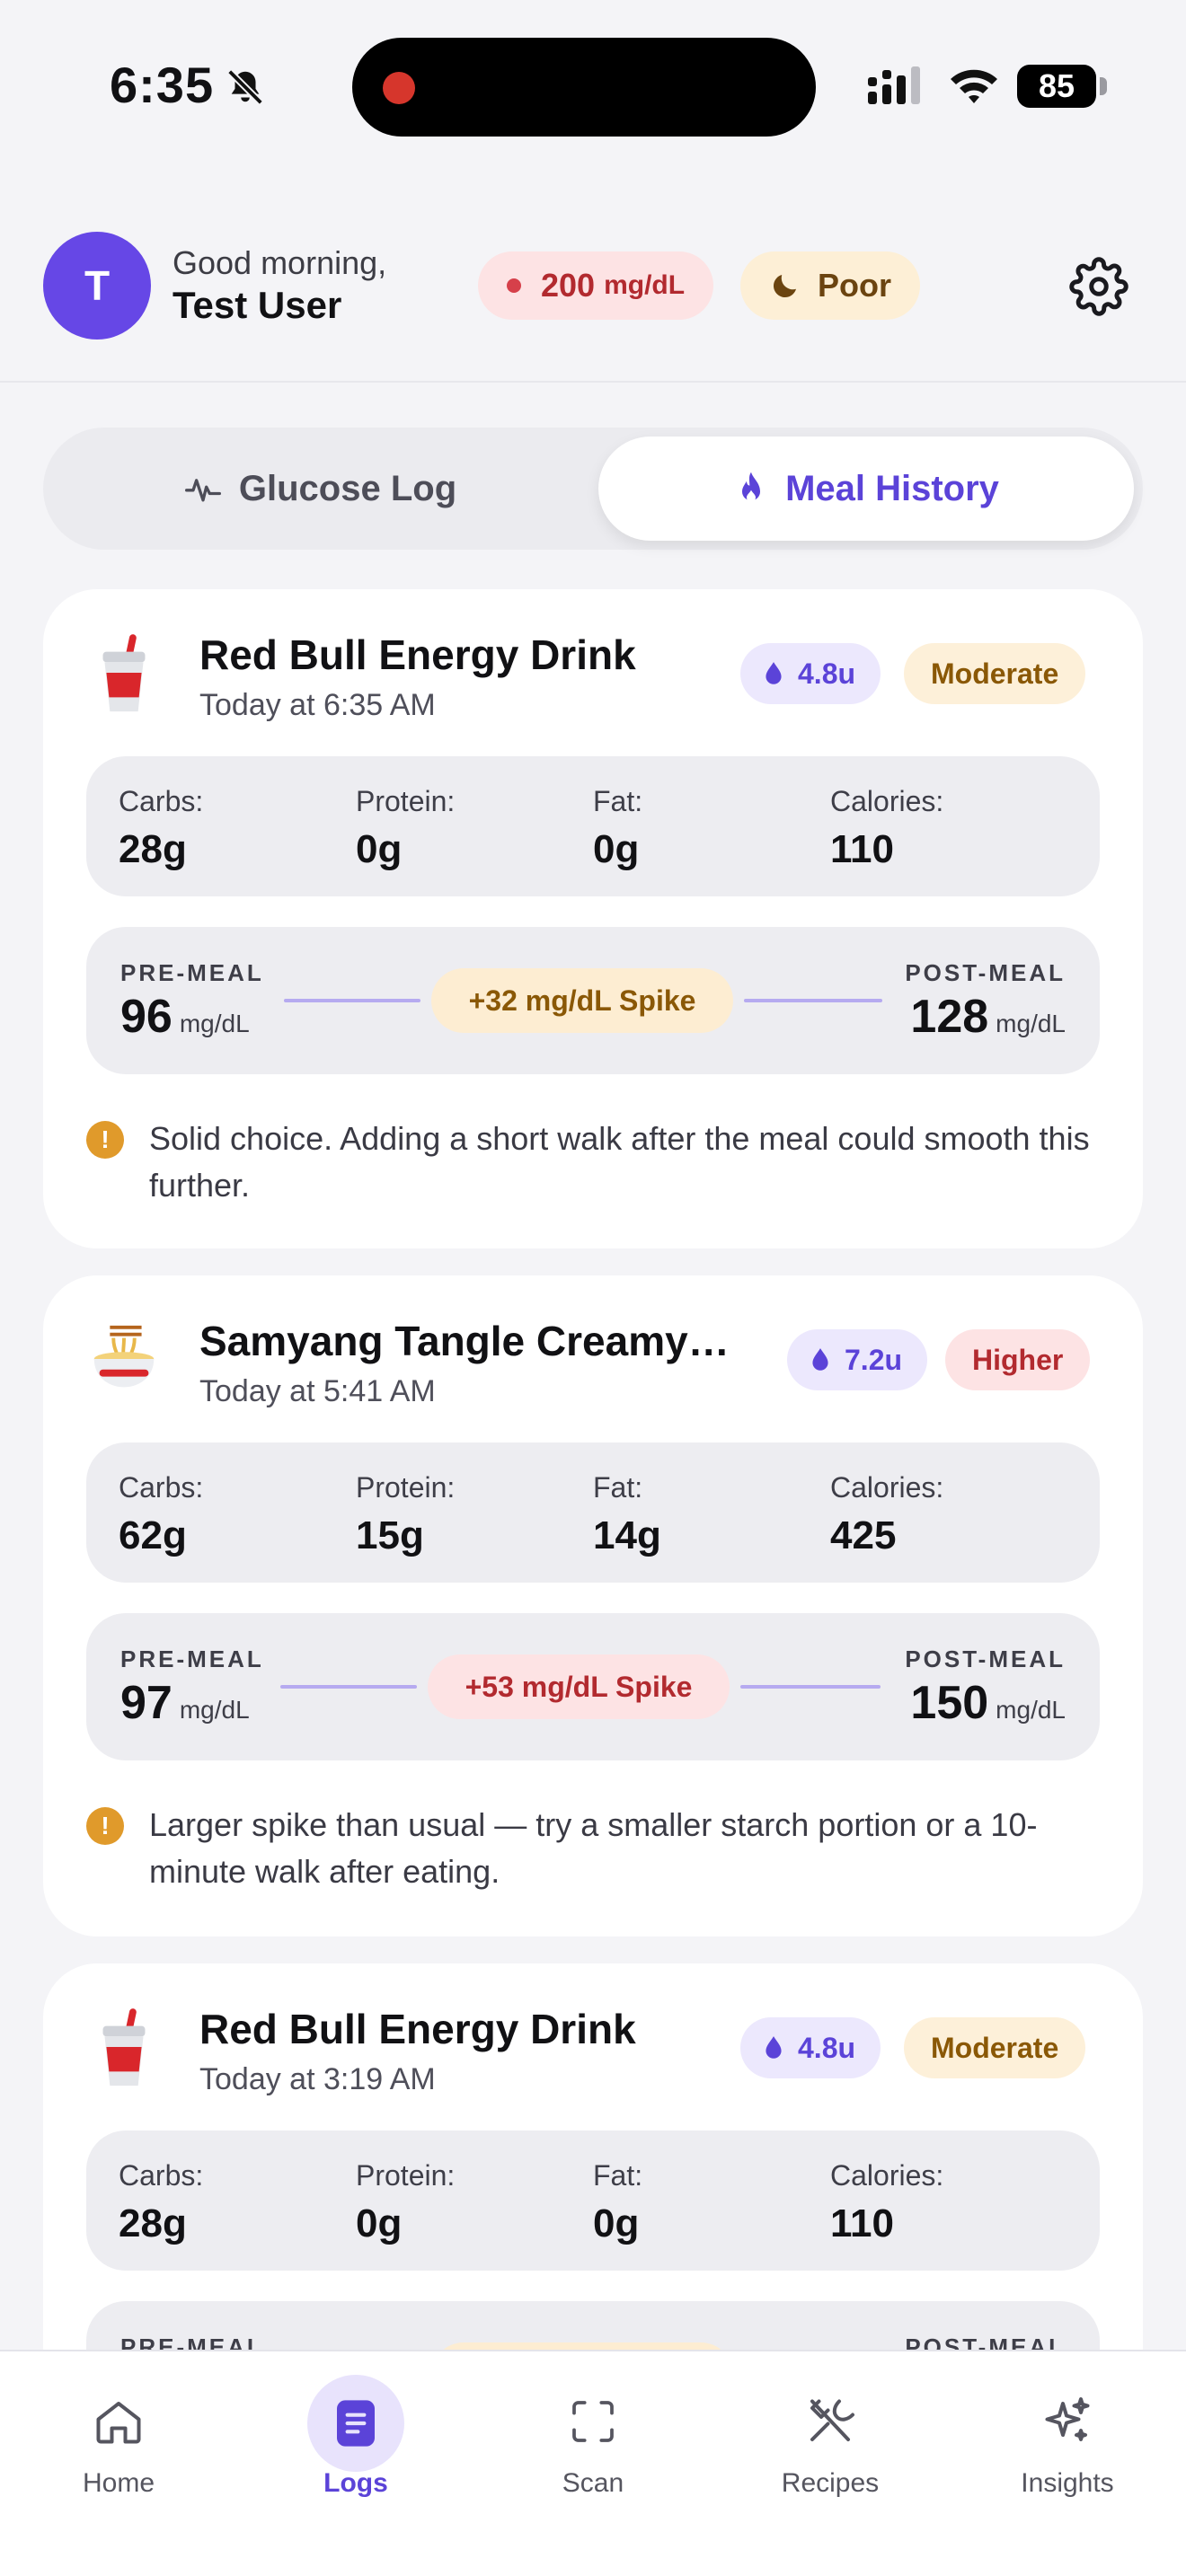 This screenshot has height=2576, width=1186. I want to click on macro-protein-value: 15g, so click(390, 1535).